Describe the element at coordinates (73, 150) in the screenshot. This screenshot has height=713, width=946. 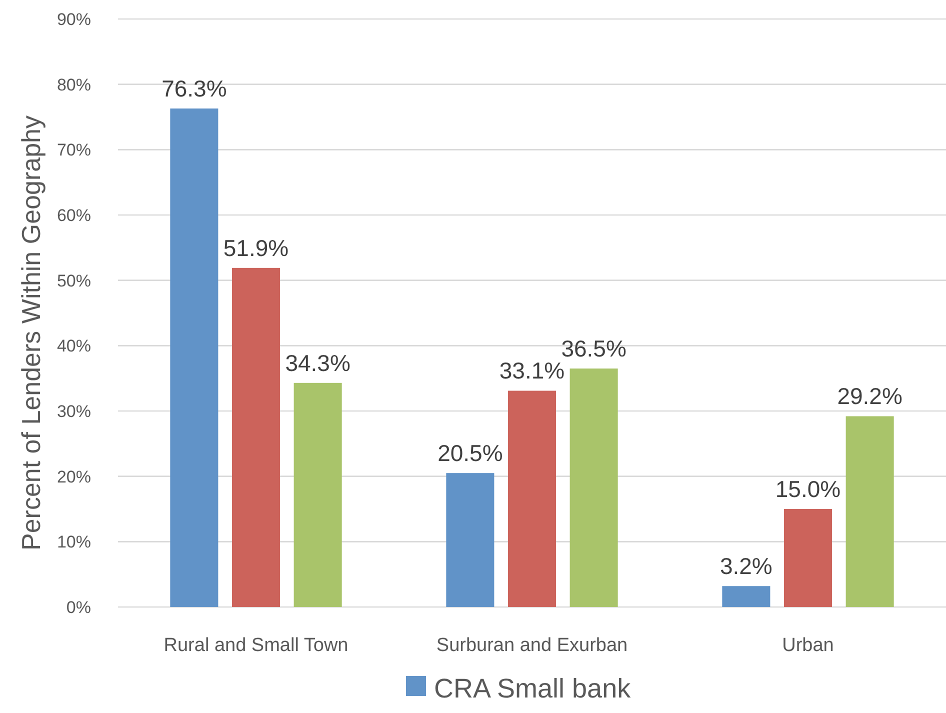
I see `y-tick-label: 70%` at that location.